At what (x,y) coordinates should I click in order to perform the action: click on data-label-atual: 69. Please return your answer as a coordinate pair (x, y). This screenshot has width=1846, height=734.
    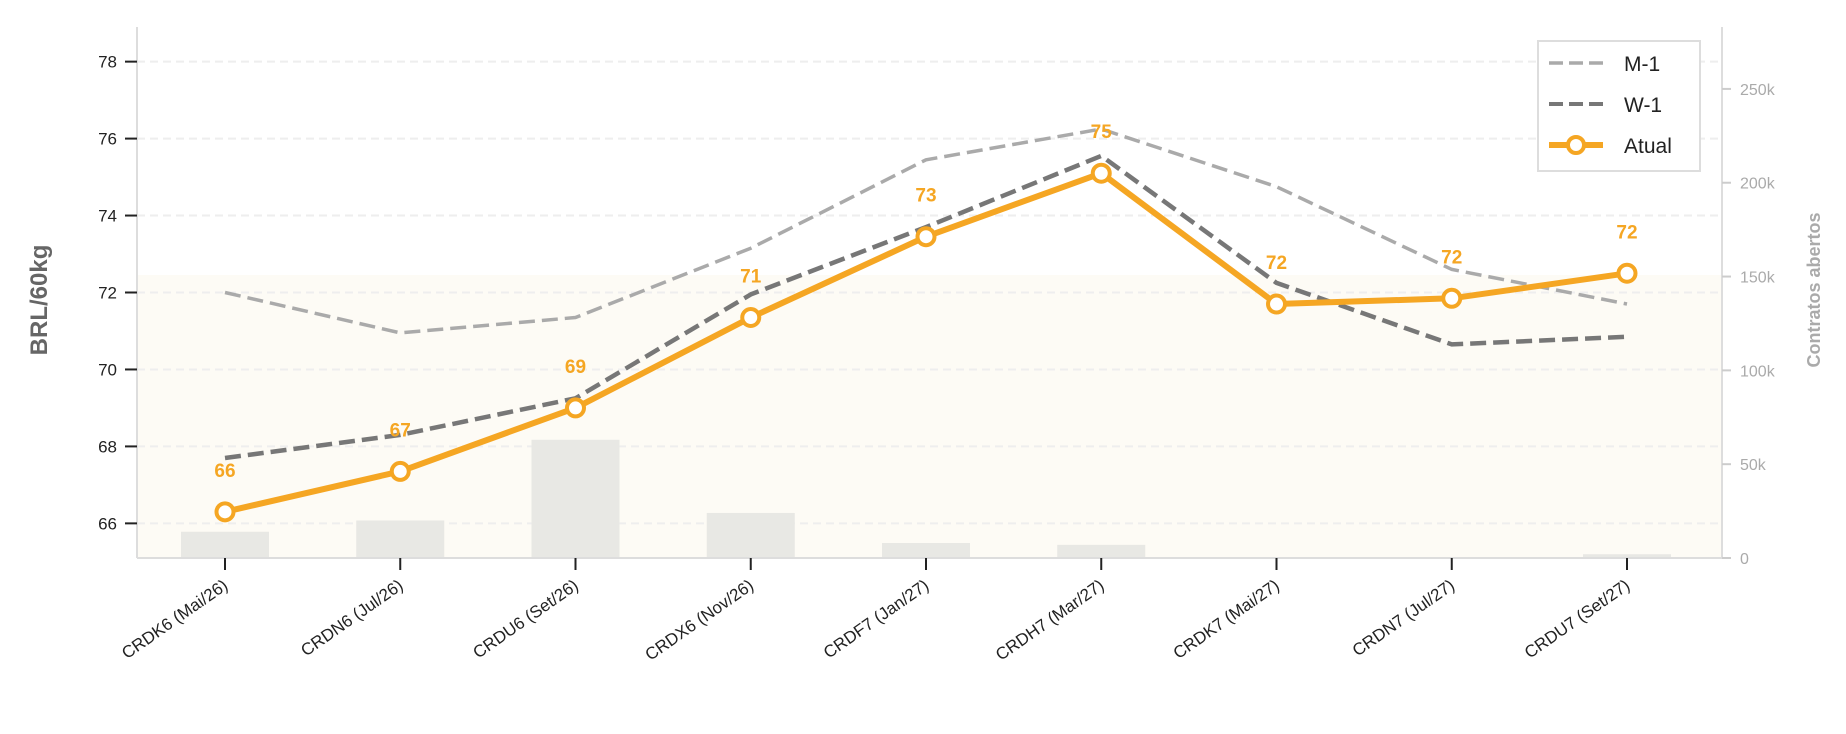
    Looking at the image, I should click on (575, 367).